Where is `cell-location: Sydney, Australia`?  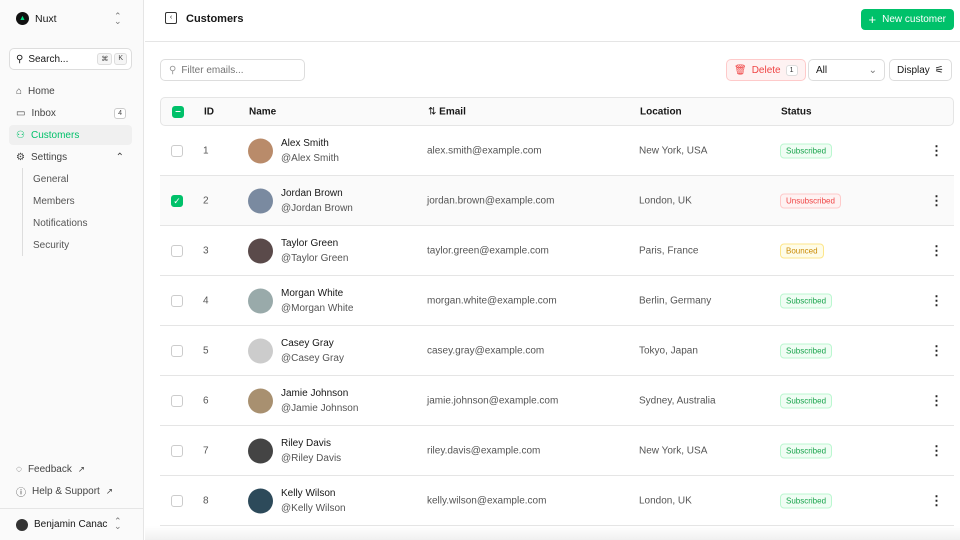 cell-location: Sydney, Australia is located at coordinates (677, 400).